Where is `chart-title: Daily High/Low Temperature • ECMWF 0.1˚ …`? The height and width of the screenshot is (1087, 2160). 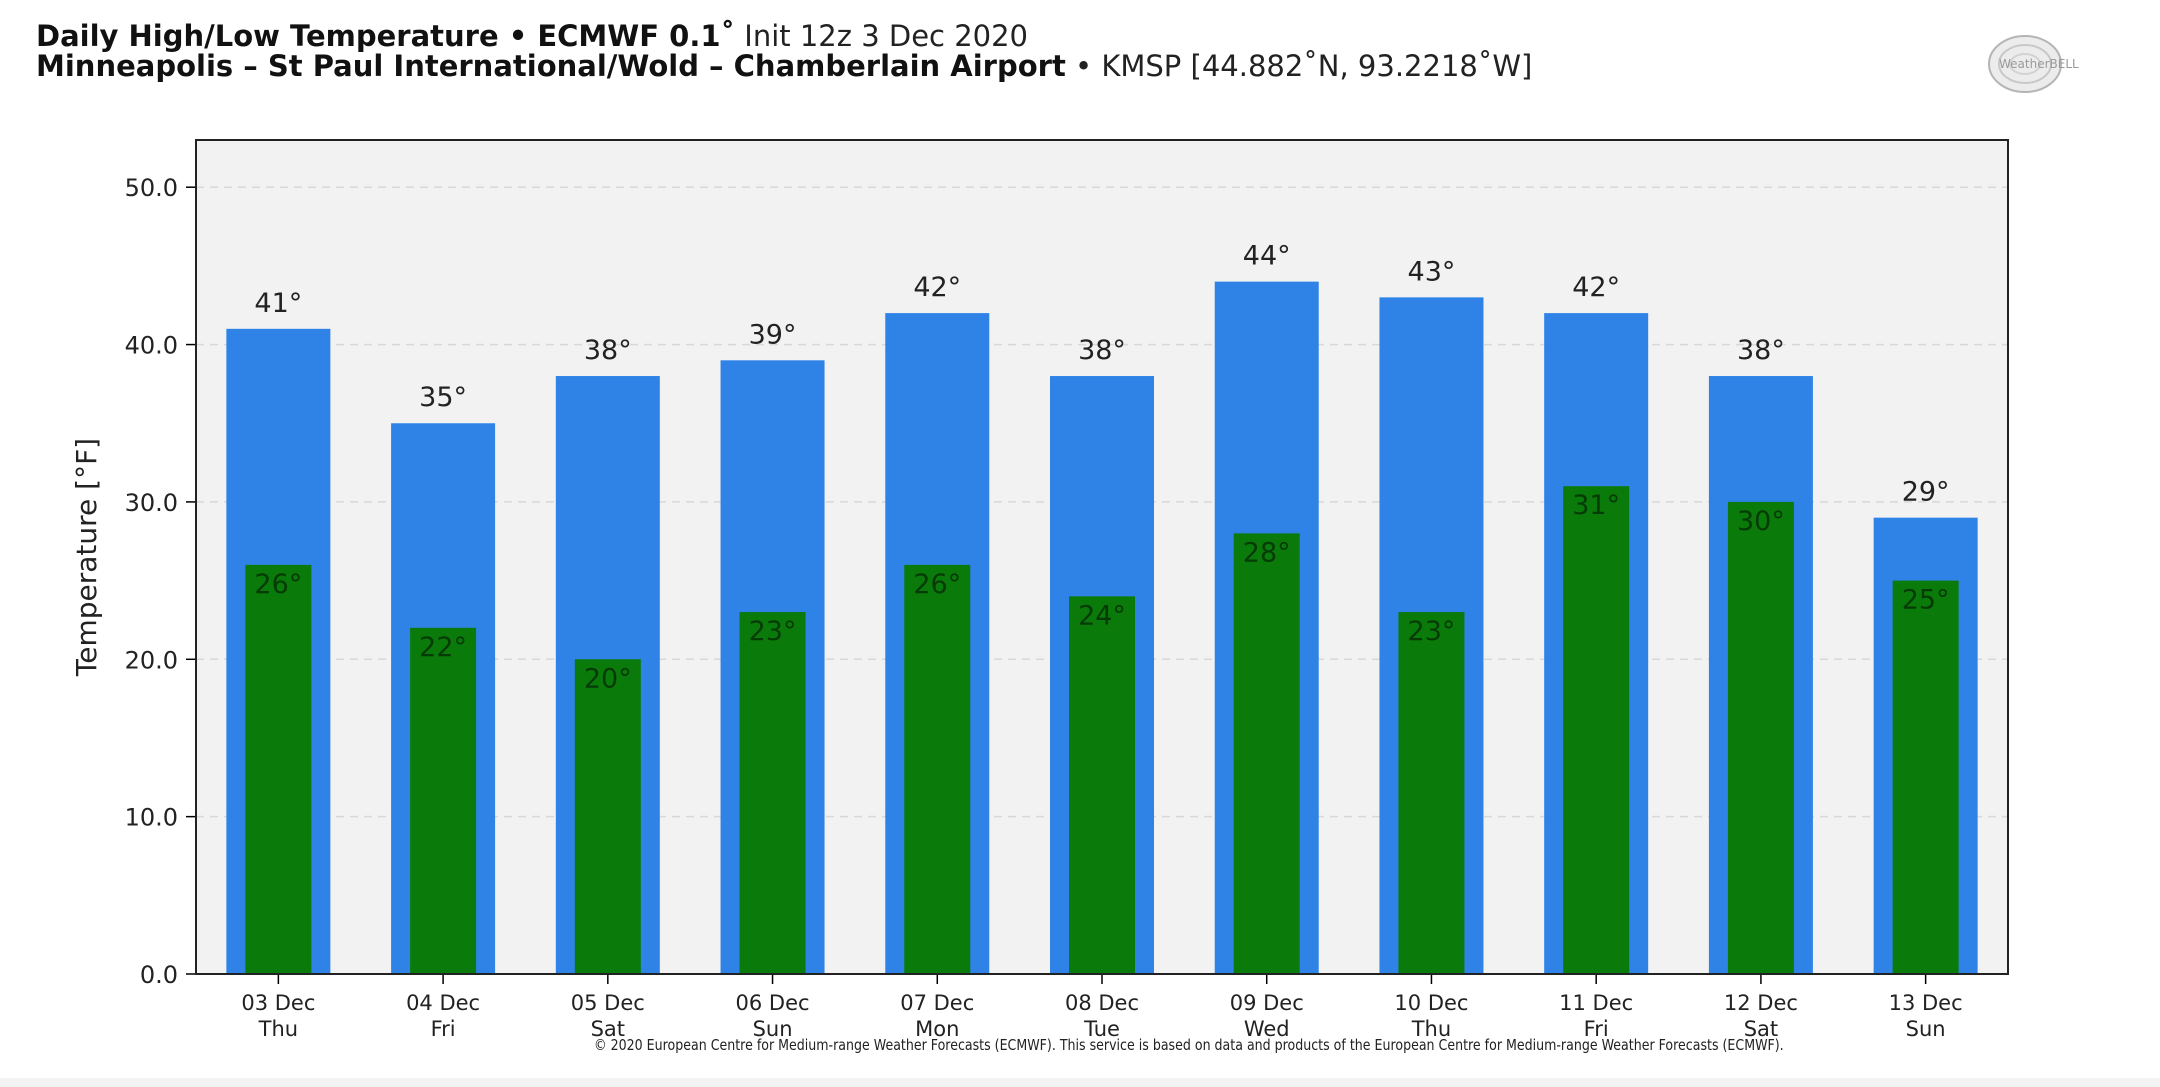 chart-title: Daily High/Low Temperature • ECMWF 0.1˚ … is located at coordinates (532, 36).